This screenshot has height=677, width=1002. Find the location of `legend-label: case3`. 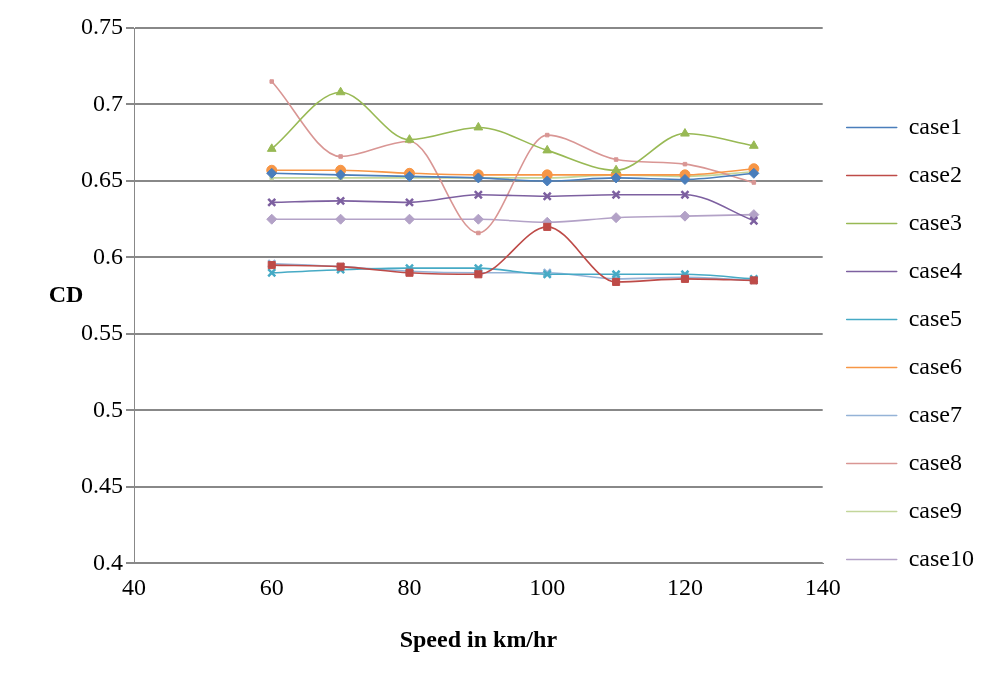

legend-label: case3 is located at coordinates (935, 221).